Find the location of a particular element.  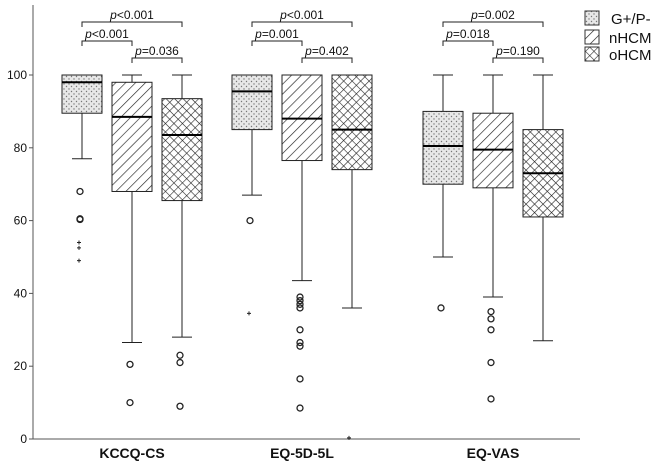

legend-swatch-ohcm is located at coordinates (592, 54).